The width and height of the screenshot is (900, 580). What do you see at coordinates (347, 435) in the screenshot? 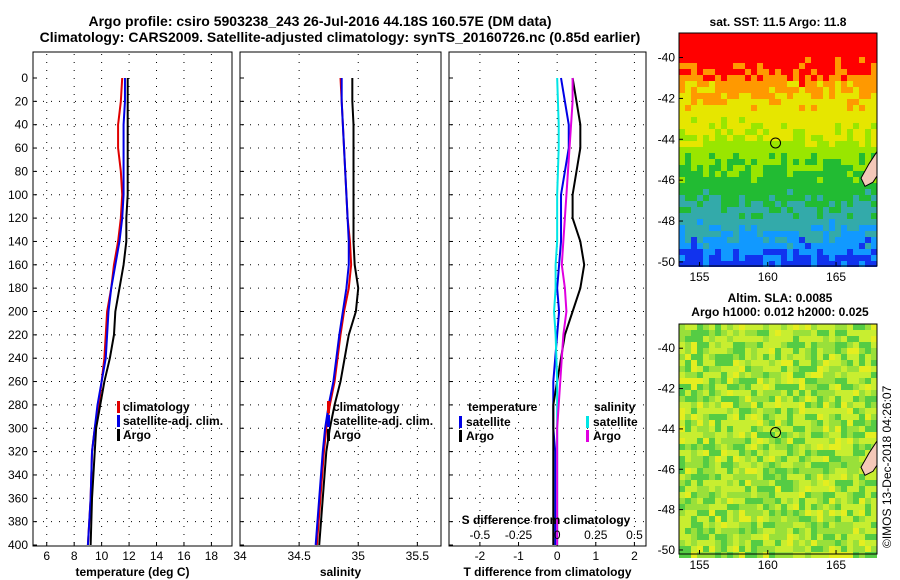
I see `legend-label: Argo` at bounding box center [347, 435].